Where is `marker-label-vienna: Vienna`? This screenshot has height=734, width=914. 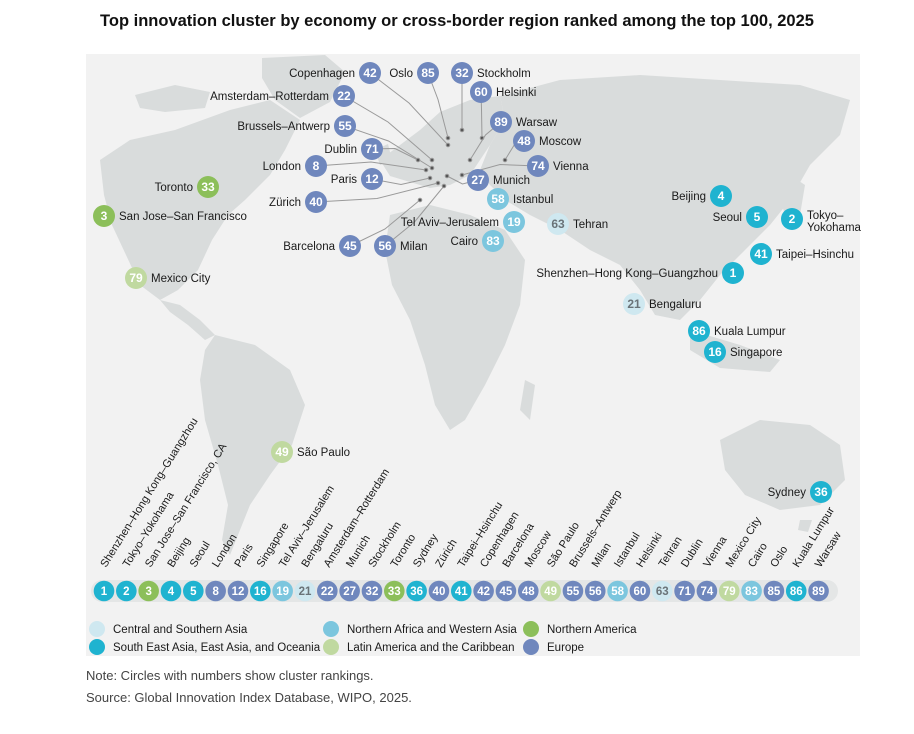 marker-label-vienna: Vienna is located at coordinates (571, 167).